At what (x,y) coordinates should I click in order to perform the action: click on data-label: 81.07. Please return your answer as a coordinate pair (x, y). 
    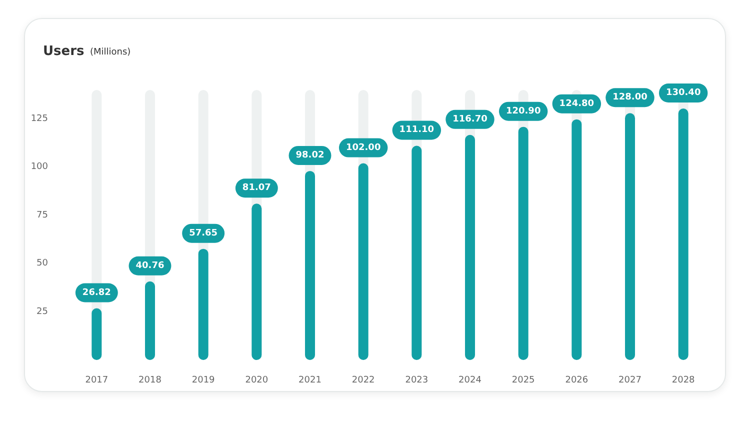
    Looking at the image, I should click on (256, 188).